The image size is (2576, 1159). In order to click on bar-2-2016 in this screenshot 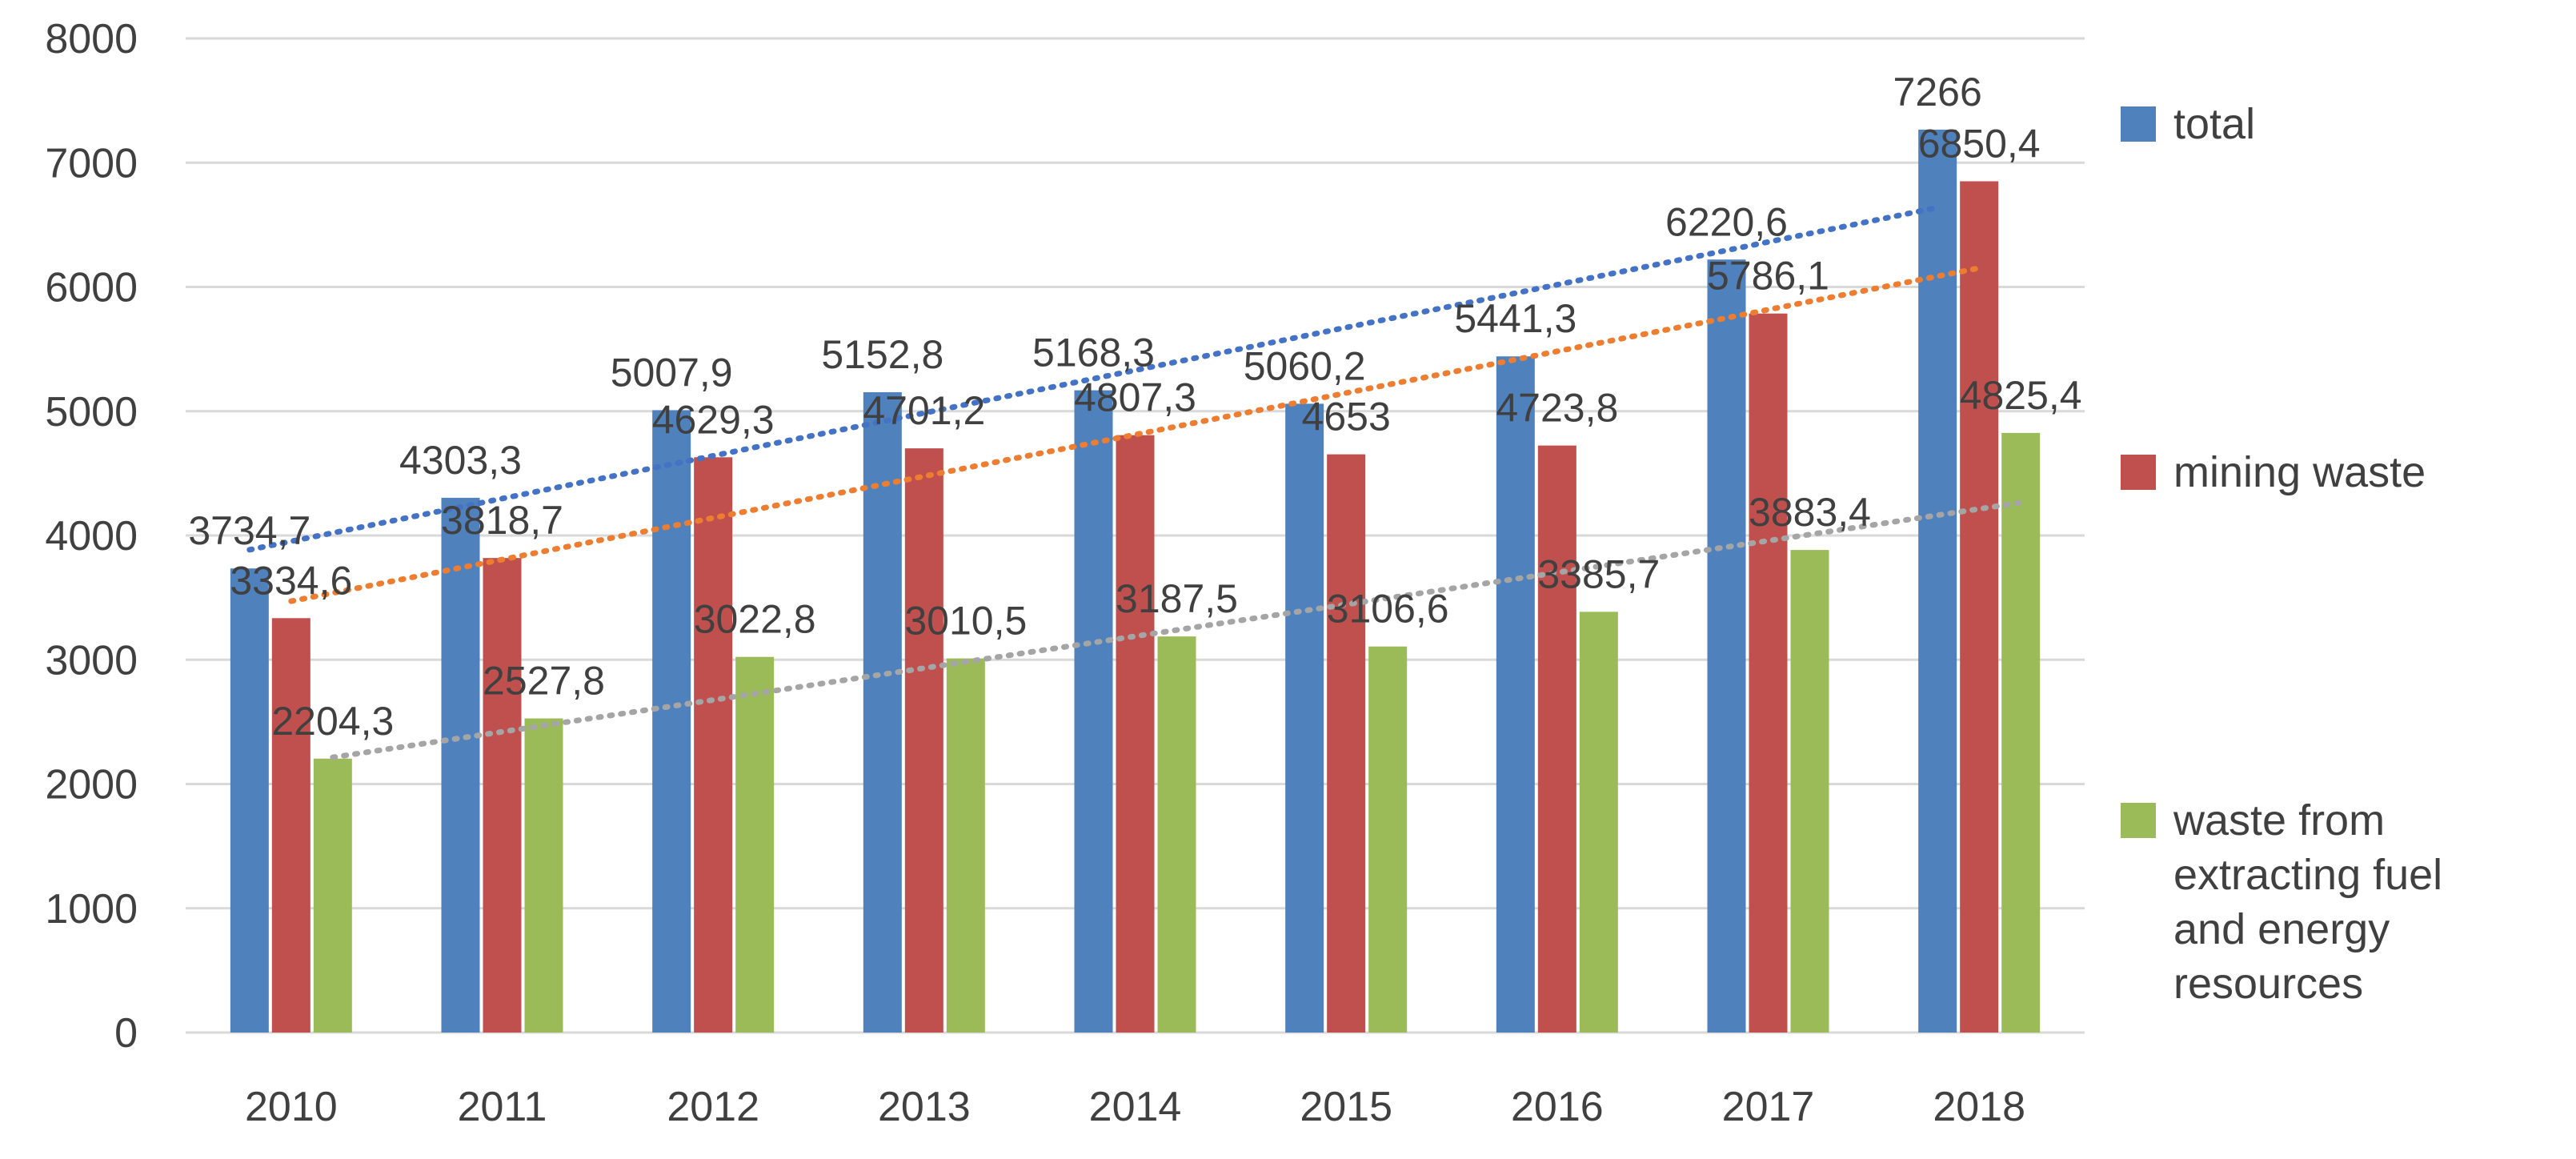, I will do `click(1598, 822)`.